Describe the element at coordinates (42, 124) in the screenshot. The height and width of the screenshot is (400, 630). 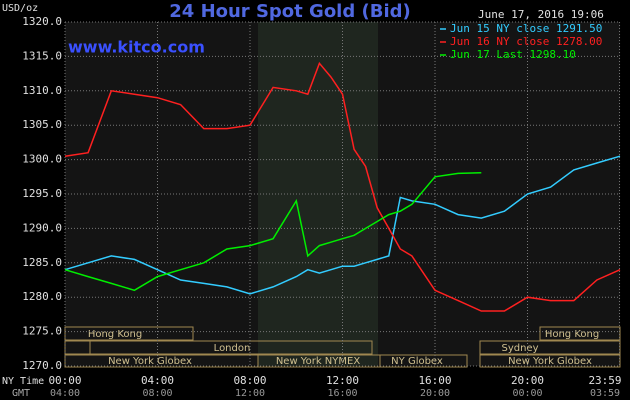
I see `y-tick-label: 1305.0` at that location.